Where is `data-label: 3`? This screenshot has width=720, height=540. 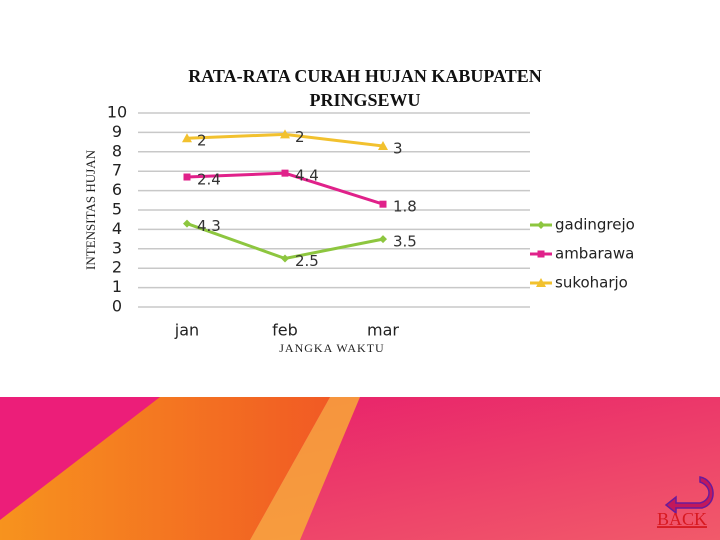
data-label: 3 is located at coordinates (398, 148).